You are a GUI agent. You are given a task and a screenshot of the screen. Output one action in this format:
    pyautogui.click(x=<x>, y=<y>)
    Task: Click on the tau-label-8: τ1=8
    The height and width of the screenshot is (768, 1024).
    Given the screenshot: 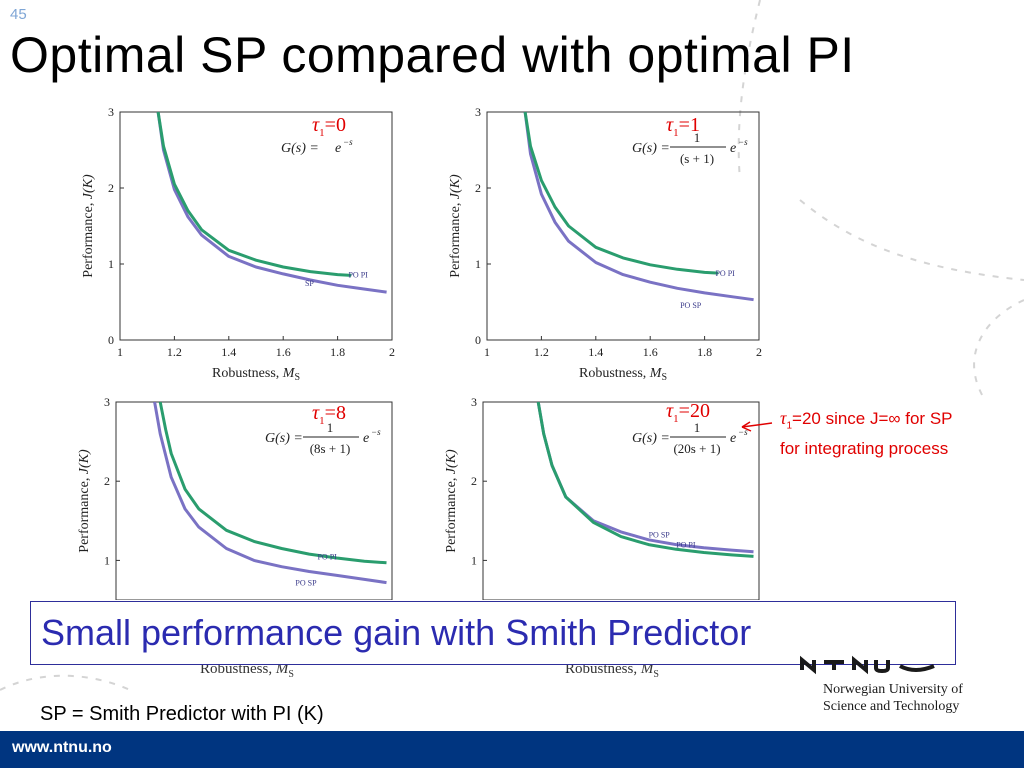 What is the action you would take?
    pyautogui.click(x=329, y=414)
    